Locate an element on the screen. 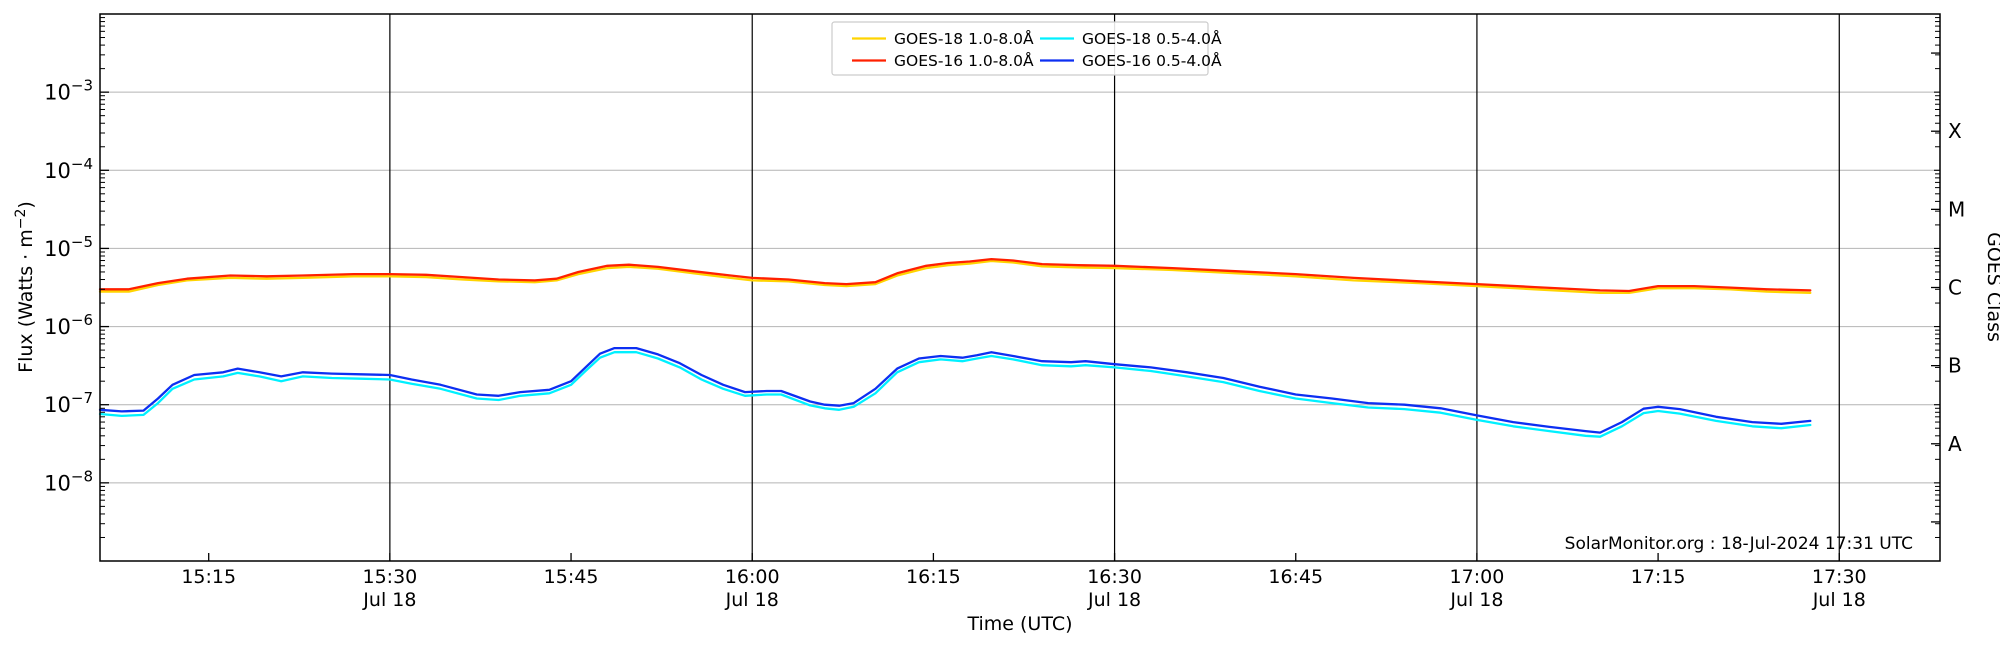  y-tick-exponent: −6 is located at coordinates (82, 320).